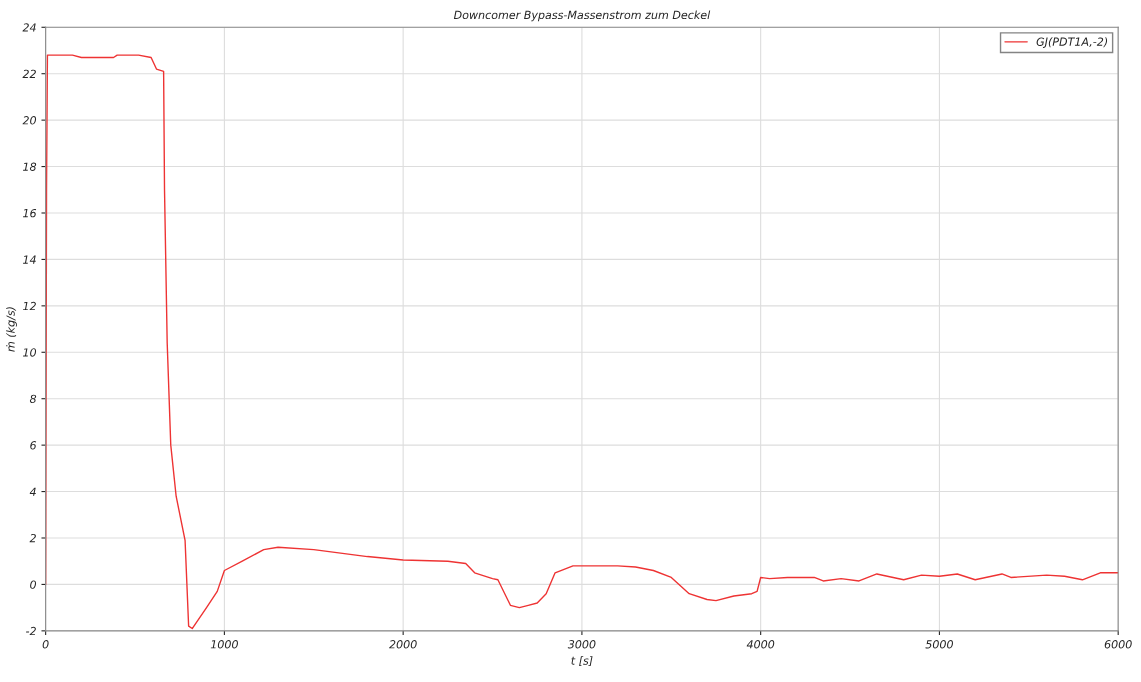  I want to click on y-axis-title: ṁ (kg/s), so click(11, 329).